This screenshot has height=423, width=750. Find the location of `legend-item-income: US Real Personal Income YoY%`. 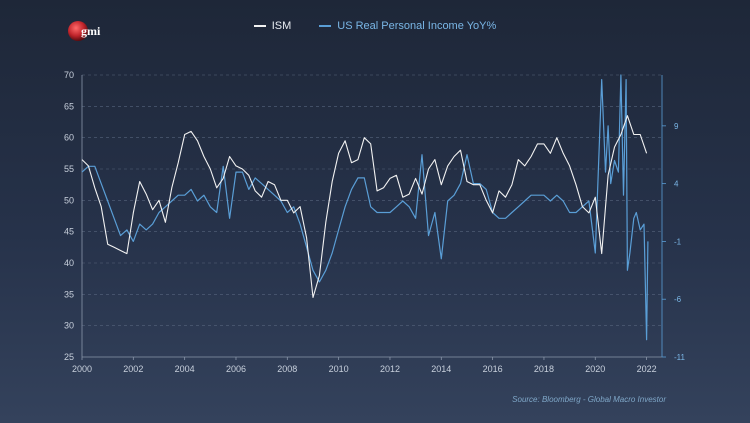

legend-item-income: US Real Personal Income YoY% is located at coordinates (407, 26).